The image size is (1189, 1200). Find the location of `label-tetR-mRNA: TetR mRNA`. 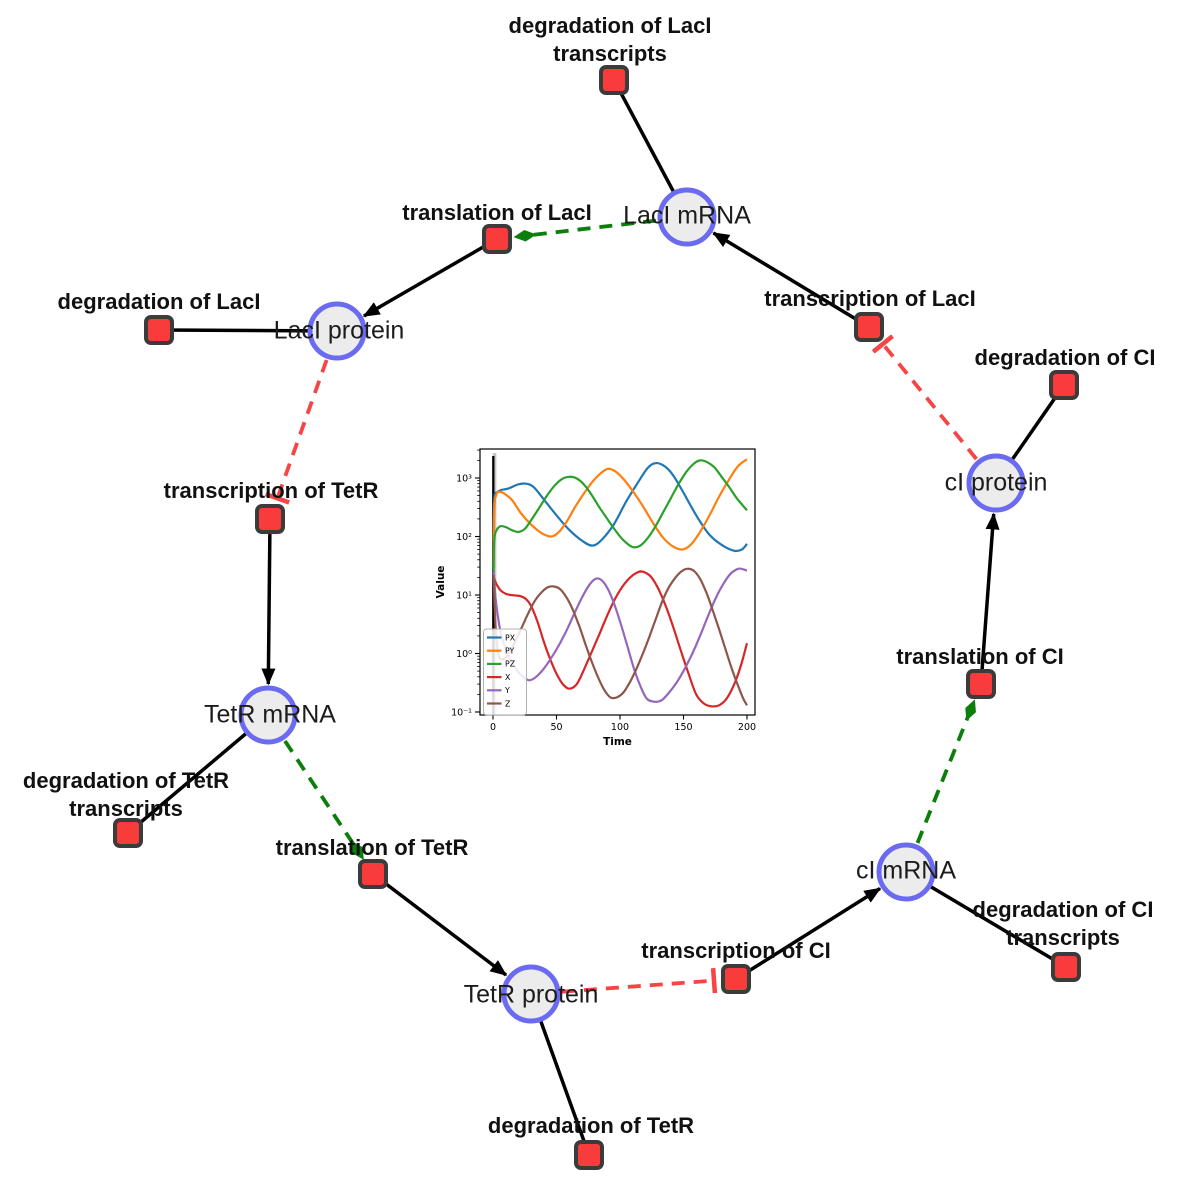

label-tetR-mRNA: TetR mRNA is located at coordinates (270, 714).